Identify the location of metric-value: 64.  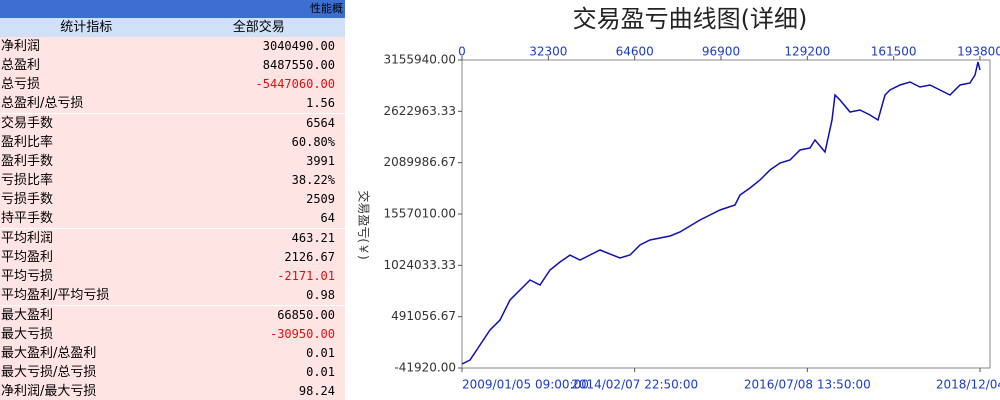
(327, 218).